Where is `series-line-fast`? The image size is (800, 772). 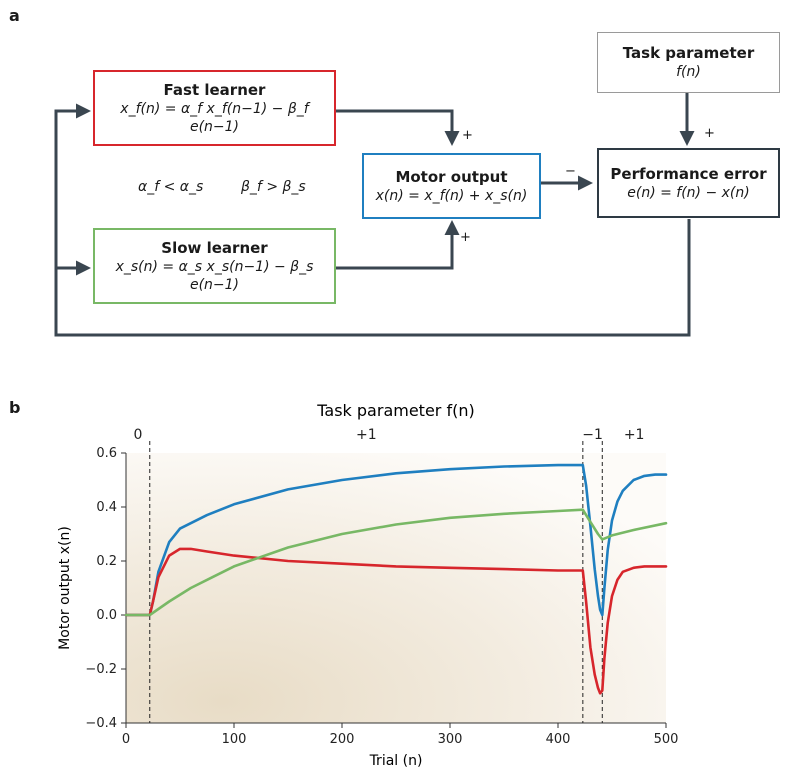 series-line-fast is located at coordinates (396, 621).